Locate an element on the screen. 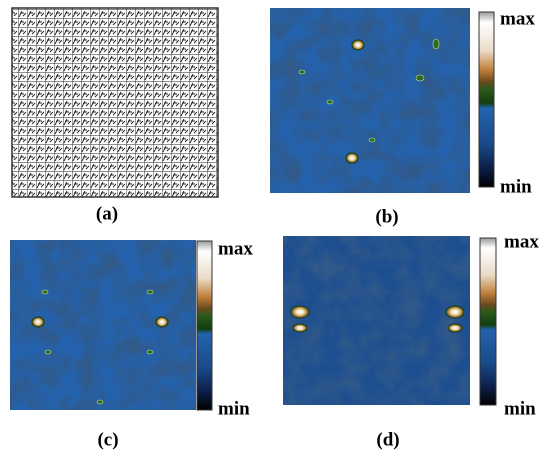 The image size is (550, 464). panel-label: (d) is located at coordinates (387, 439).